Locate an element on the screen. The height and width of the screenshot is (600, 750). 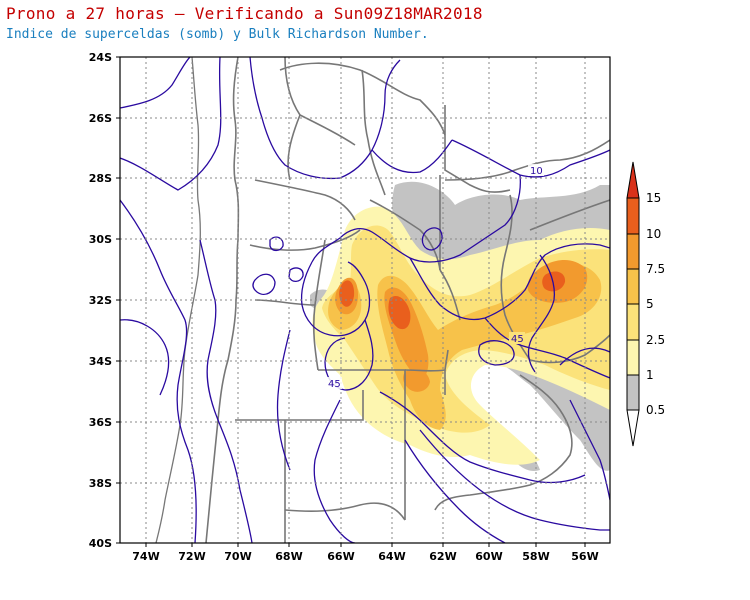
lon-labels: 74W 72W 70W 68W 66W 64W 62W 60W 58W 56W is located at coordinates (365, 556).